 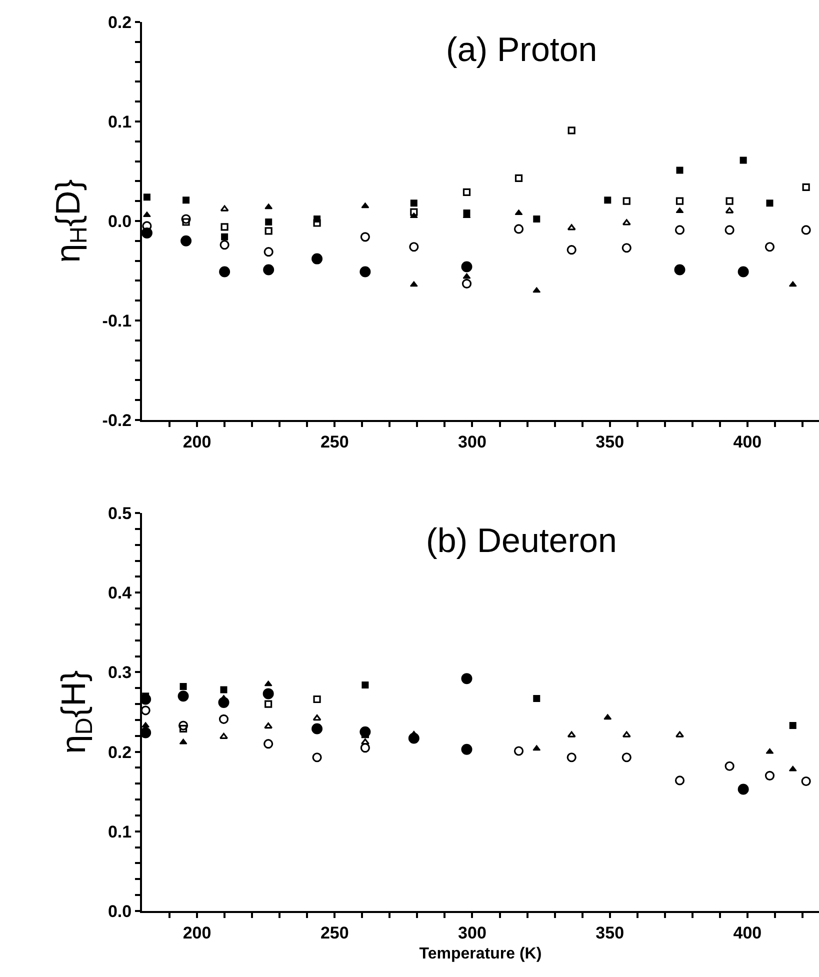 I want to click on y-tick-label: 0.0, so click(x=120, y=911).